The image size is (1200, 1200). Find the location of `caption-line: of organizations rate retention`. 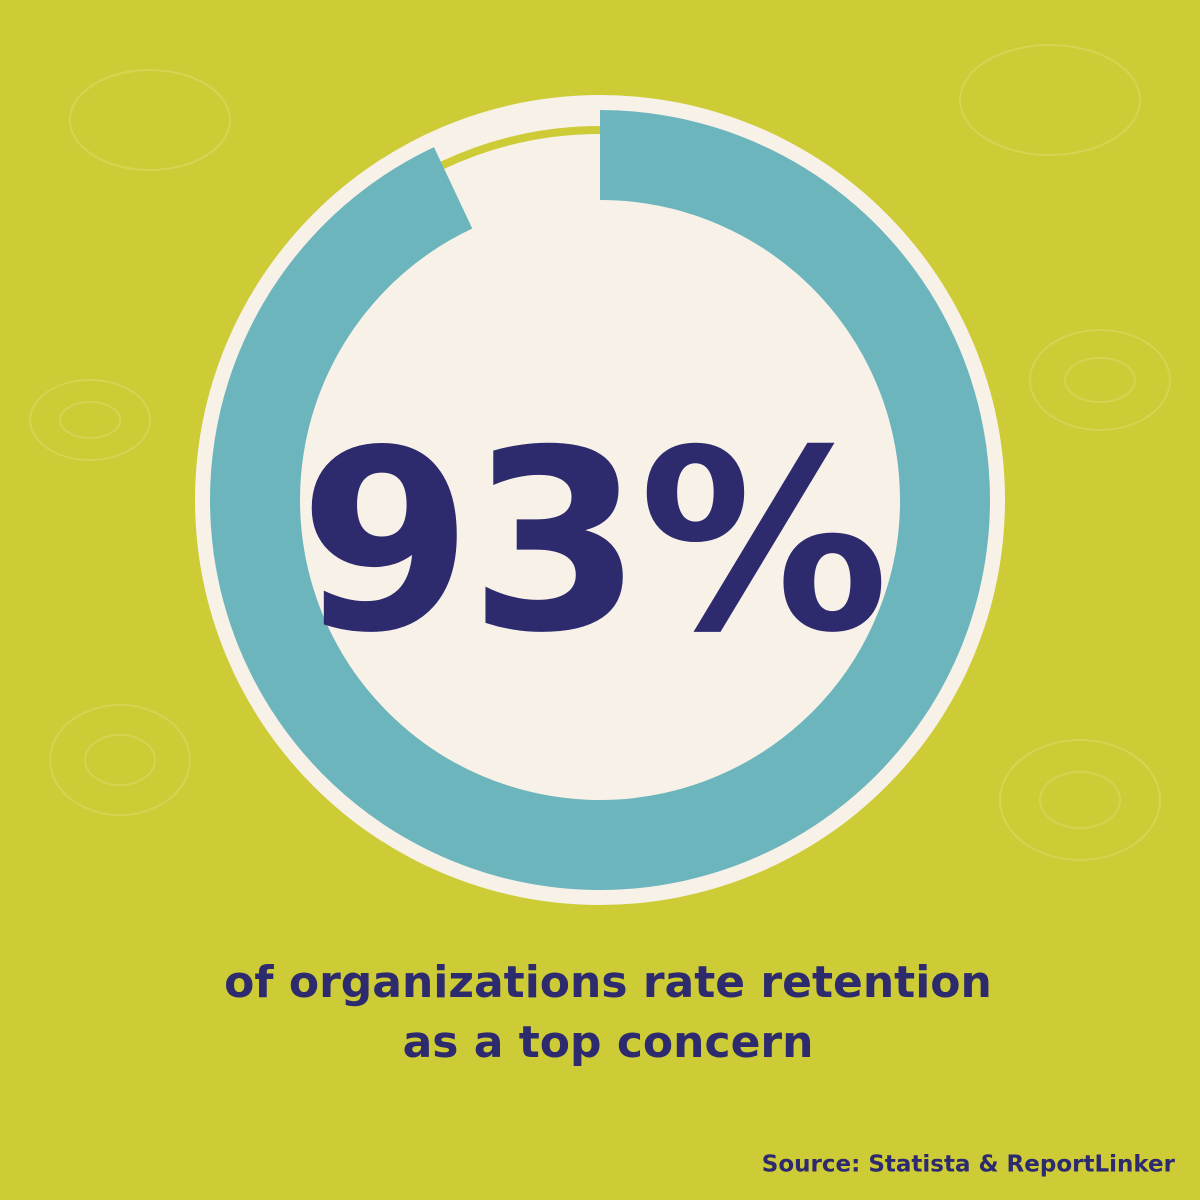

caption-line: of organizations rate retention is located at coordinates (608, 982).